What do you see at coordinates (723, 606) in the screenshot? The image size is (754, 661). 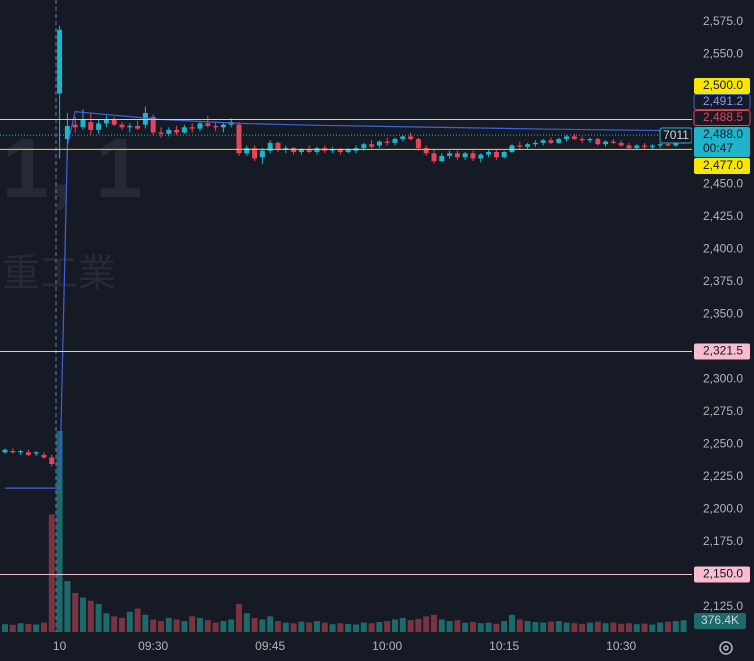 I see `y-tick-label: 2,125.0` at bounding box center [723, 606].